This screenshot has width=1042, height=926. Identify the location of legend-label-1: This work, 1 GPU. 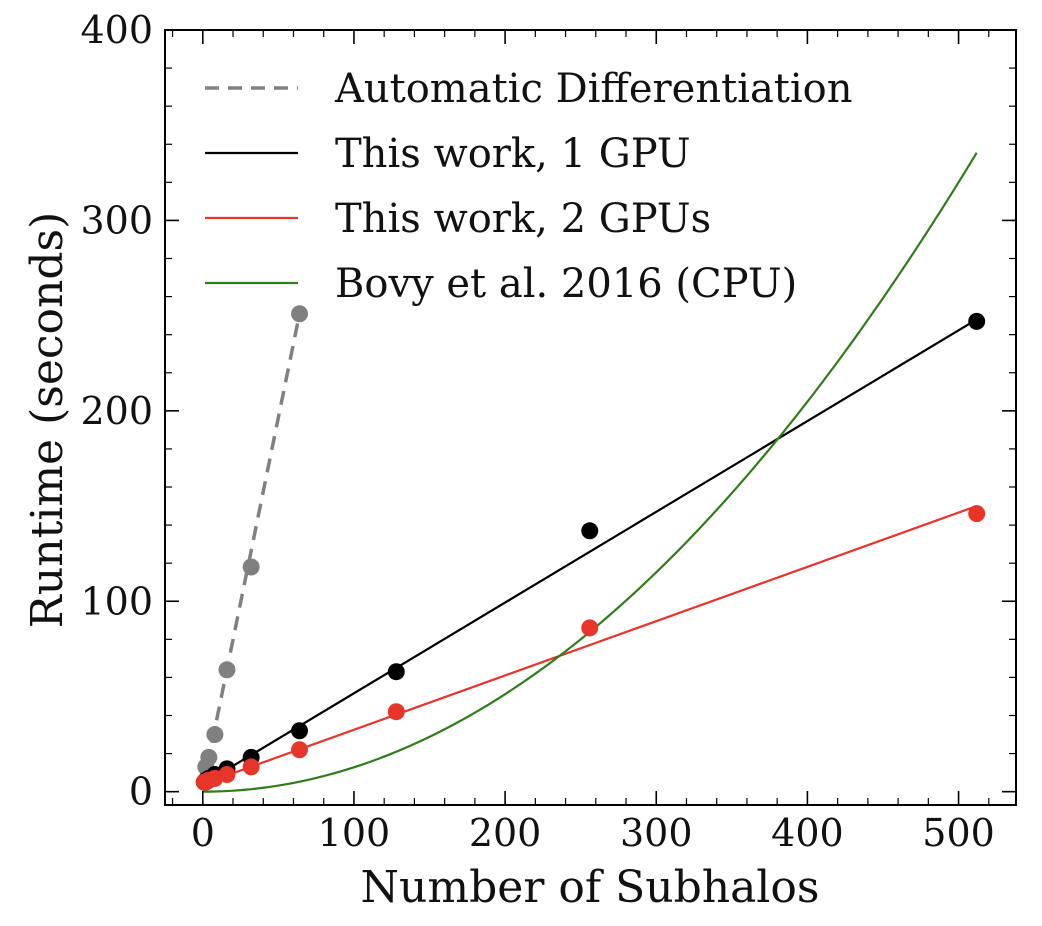
(513, 154).